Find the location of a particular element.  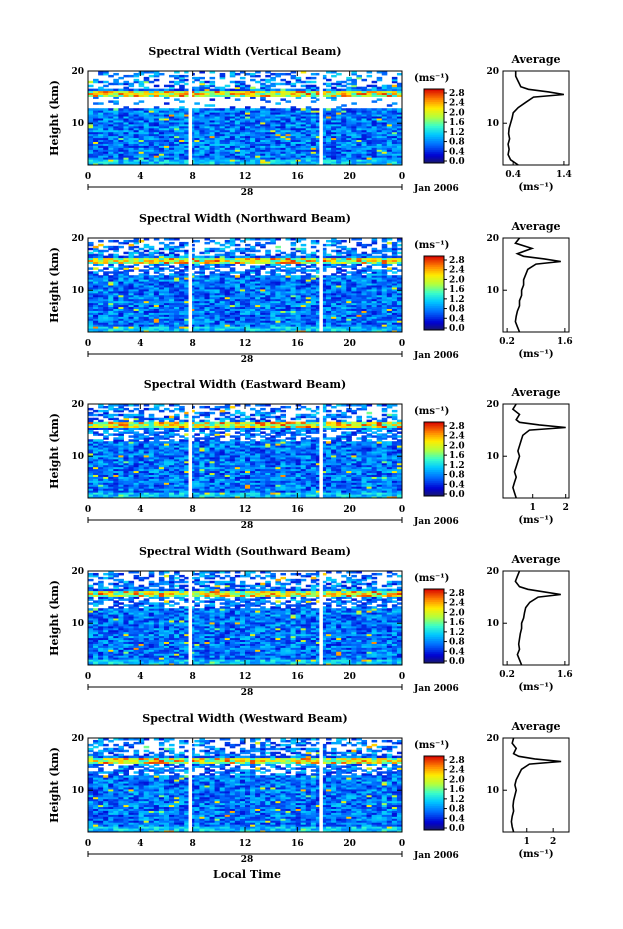

profile-x-tick-label: 1 is located at coordinates (533, 508).